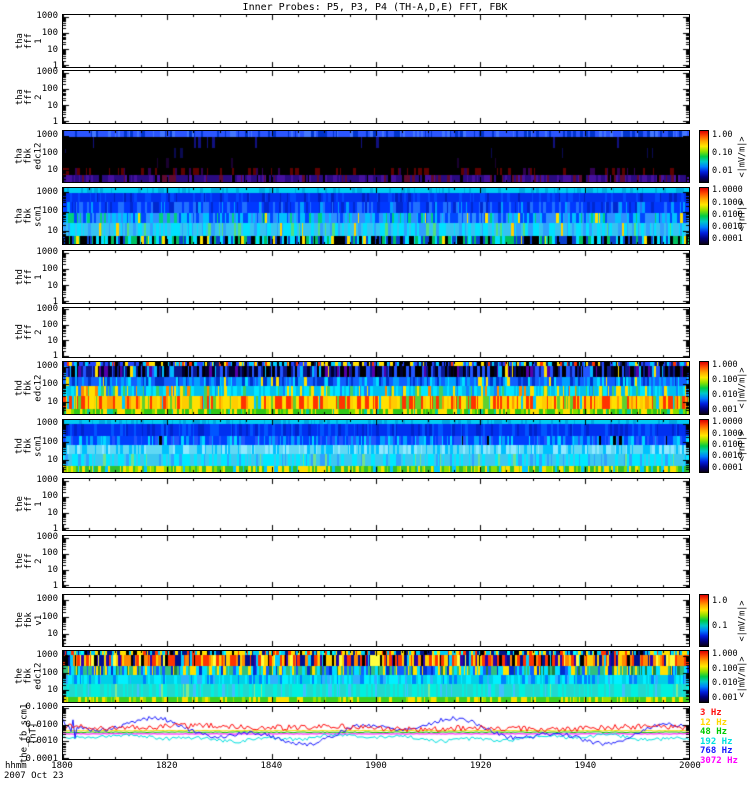  What do you see at coordinates (480, 766) in the screenshot?
I see `x-tick-label: 1920` at bounding box center [480, 766].